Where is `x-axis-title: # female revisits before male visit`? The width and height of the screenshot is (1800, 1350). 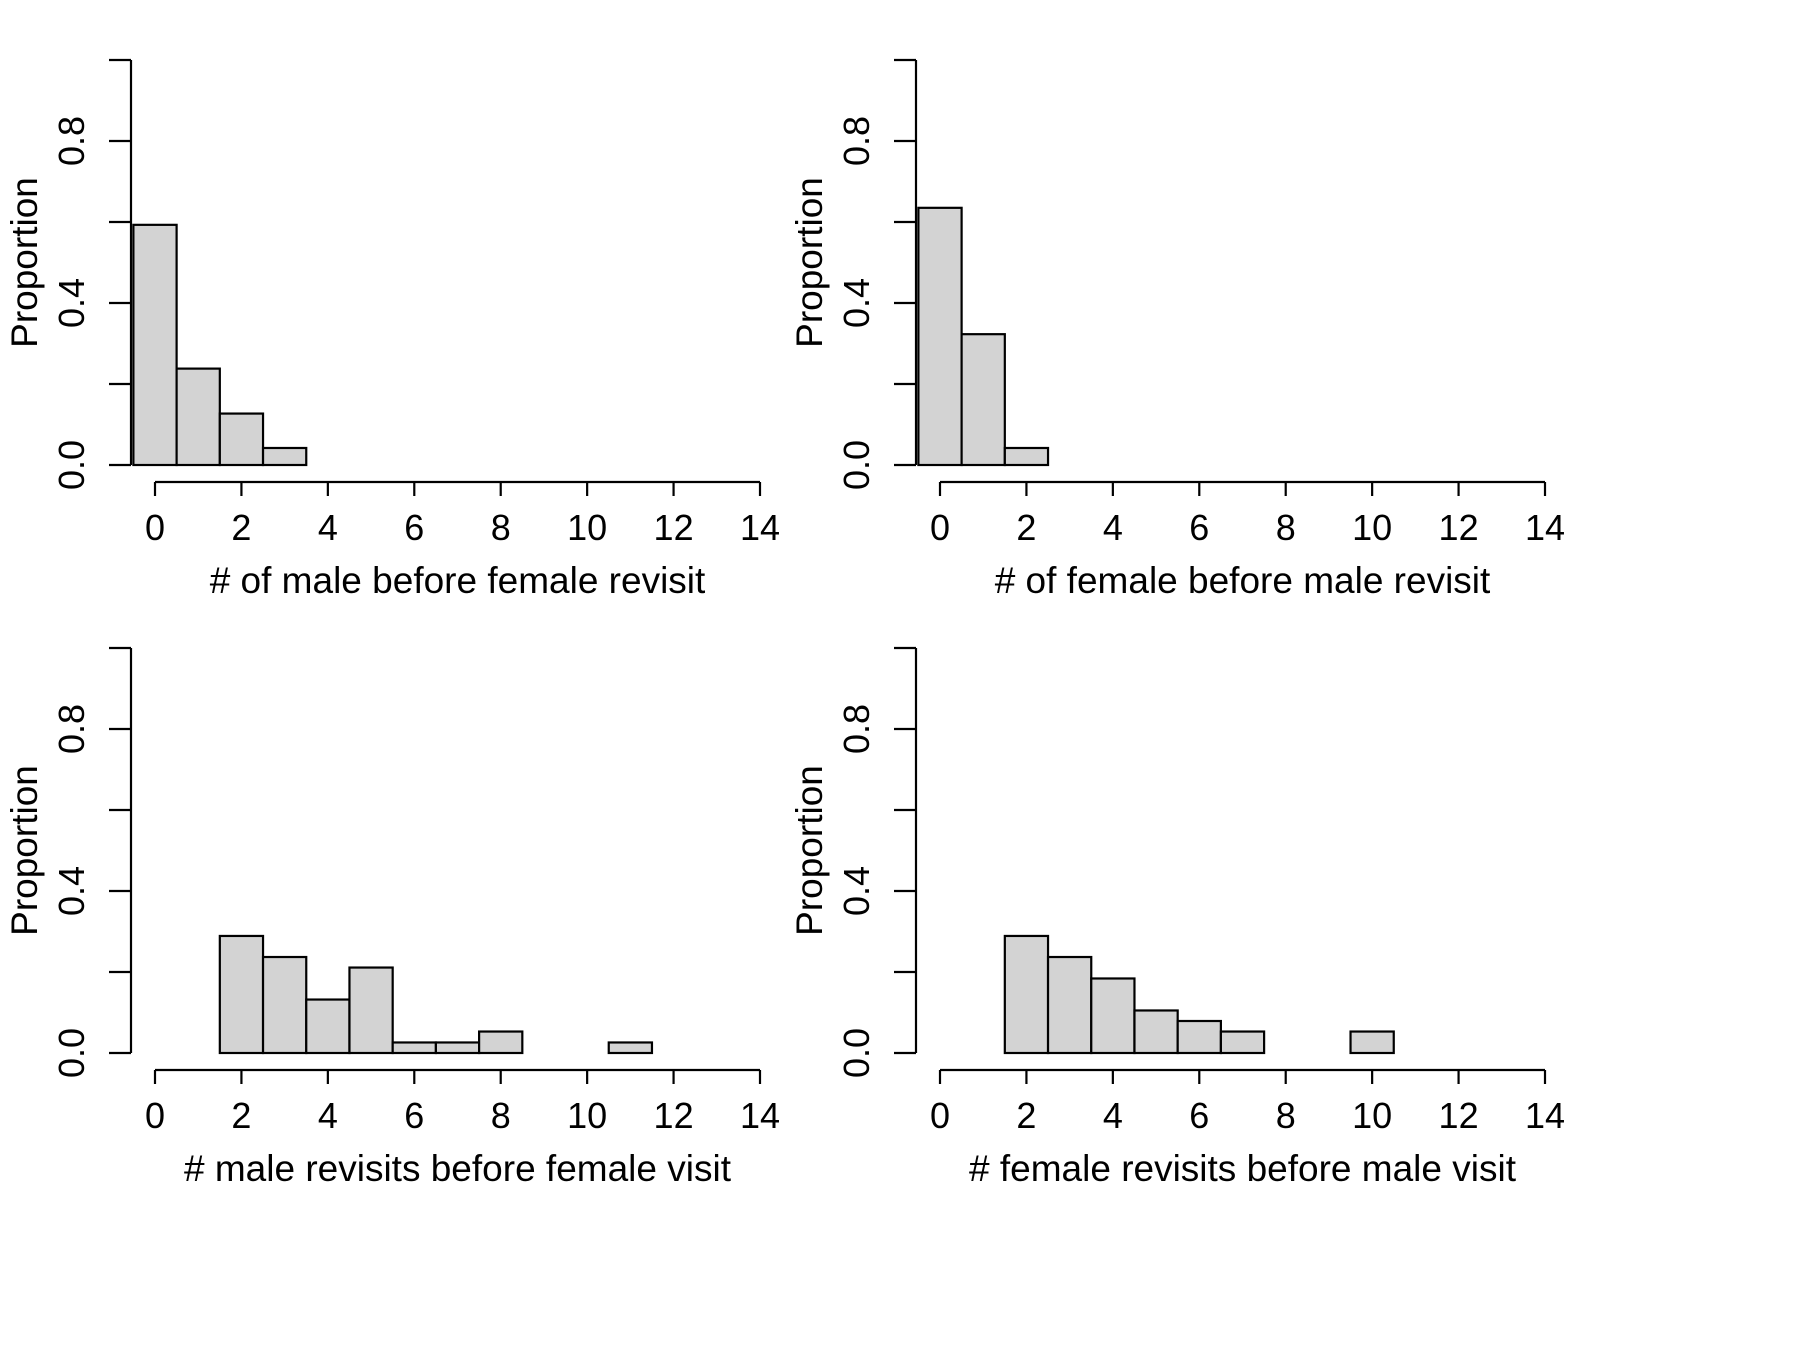
x-axis-title: # female revisits before male visit is located at coordinates (1243, 1168).